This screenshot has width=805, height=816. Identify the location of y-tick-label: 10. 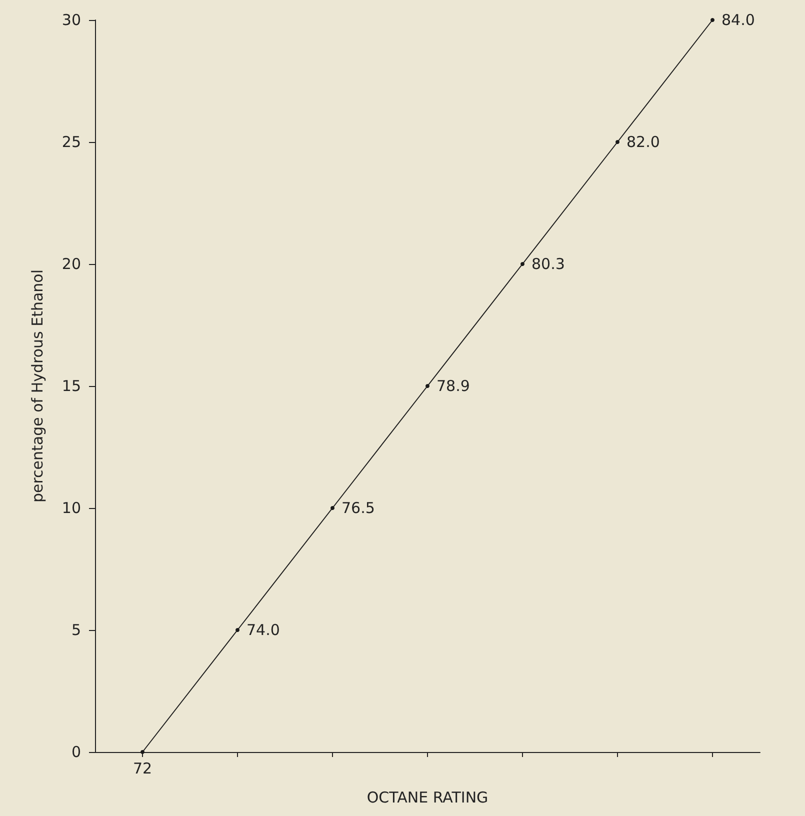
(71, 508).